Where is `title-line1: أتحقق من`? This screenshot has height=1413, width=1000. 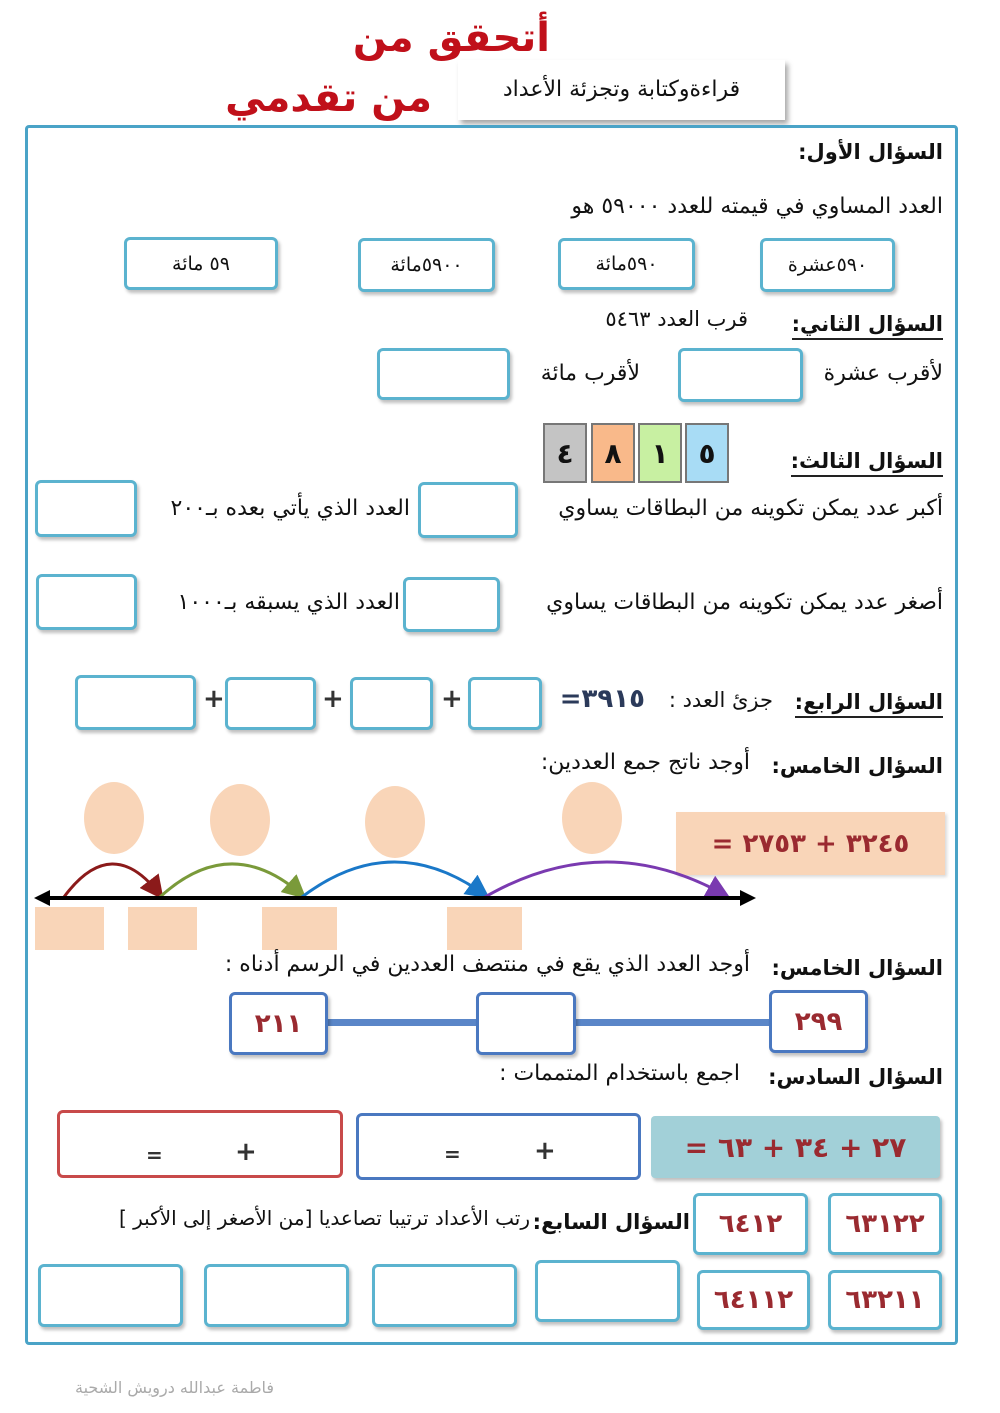
title-line1: أتحقق من is located at coordinates (451, 38).